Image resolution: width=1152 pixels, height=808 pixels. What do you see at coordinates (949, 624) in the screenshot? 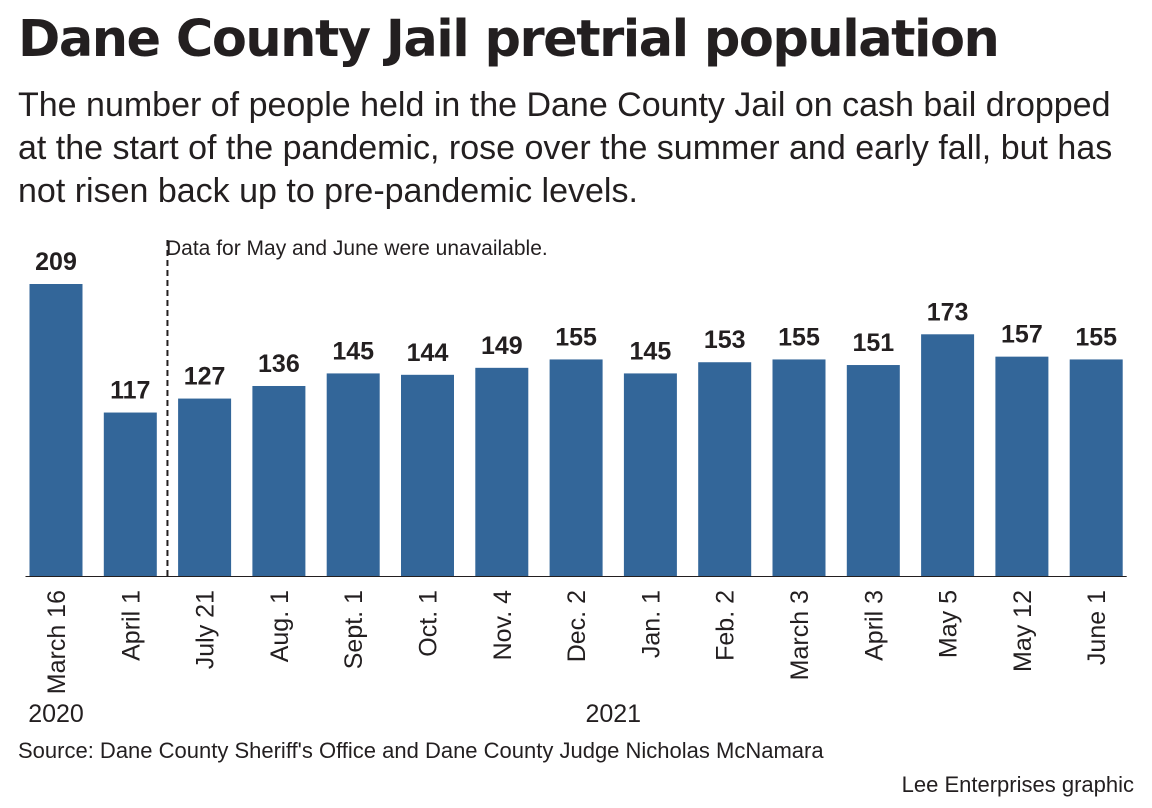
I see `category-label-13: May 5` at bounding box center [949, 624].